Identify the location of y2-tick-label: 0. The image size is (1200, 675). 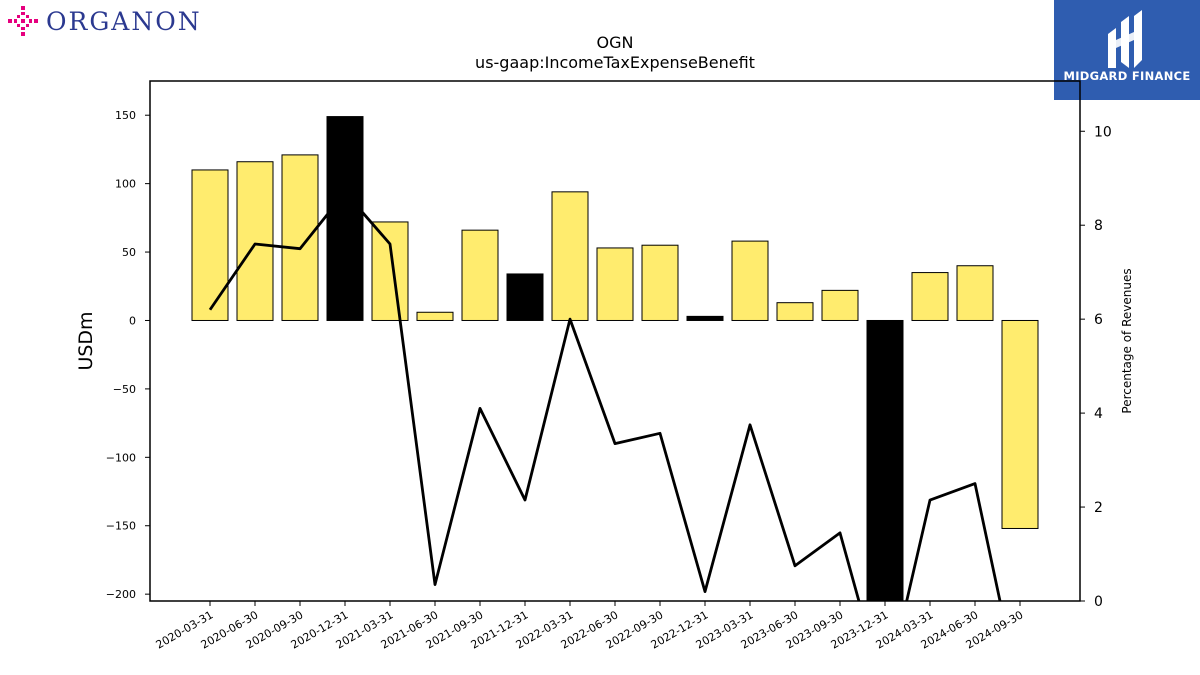
(1098, 602).